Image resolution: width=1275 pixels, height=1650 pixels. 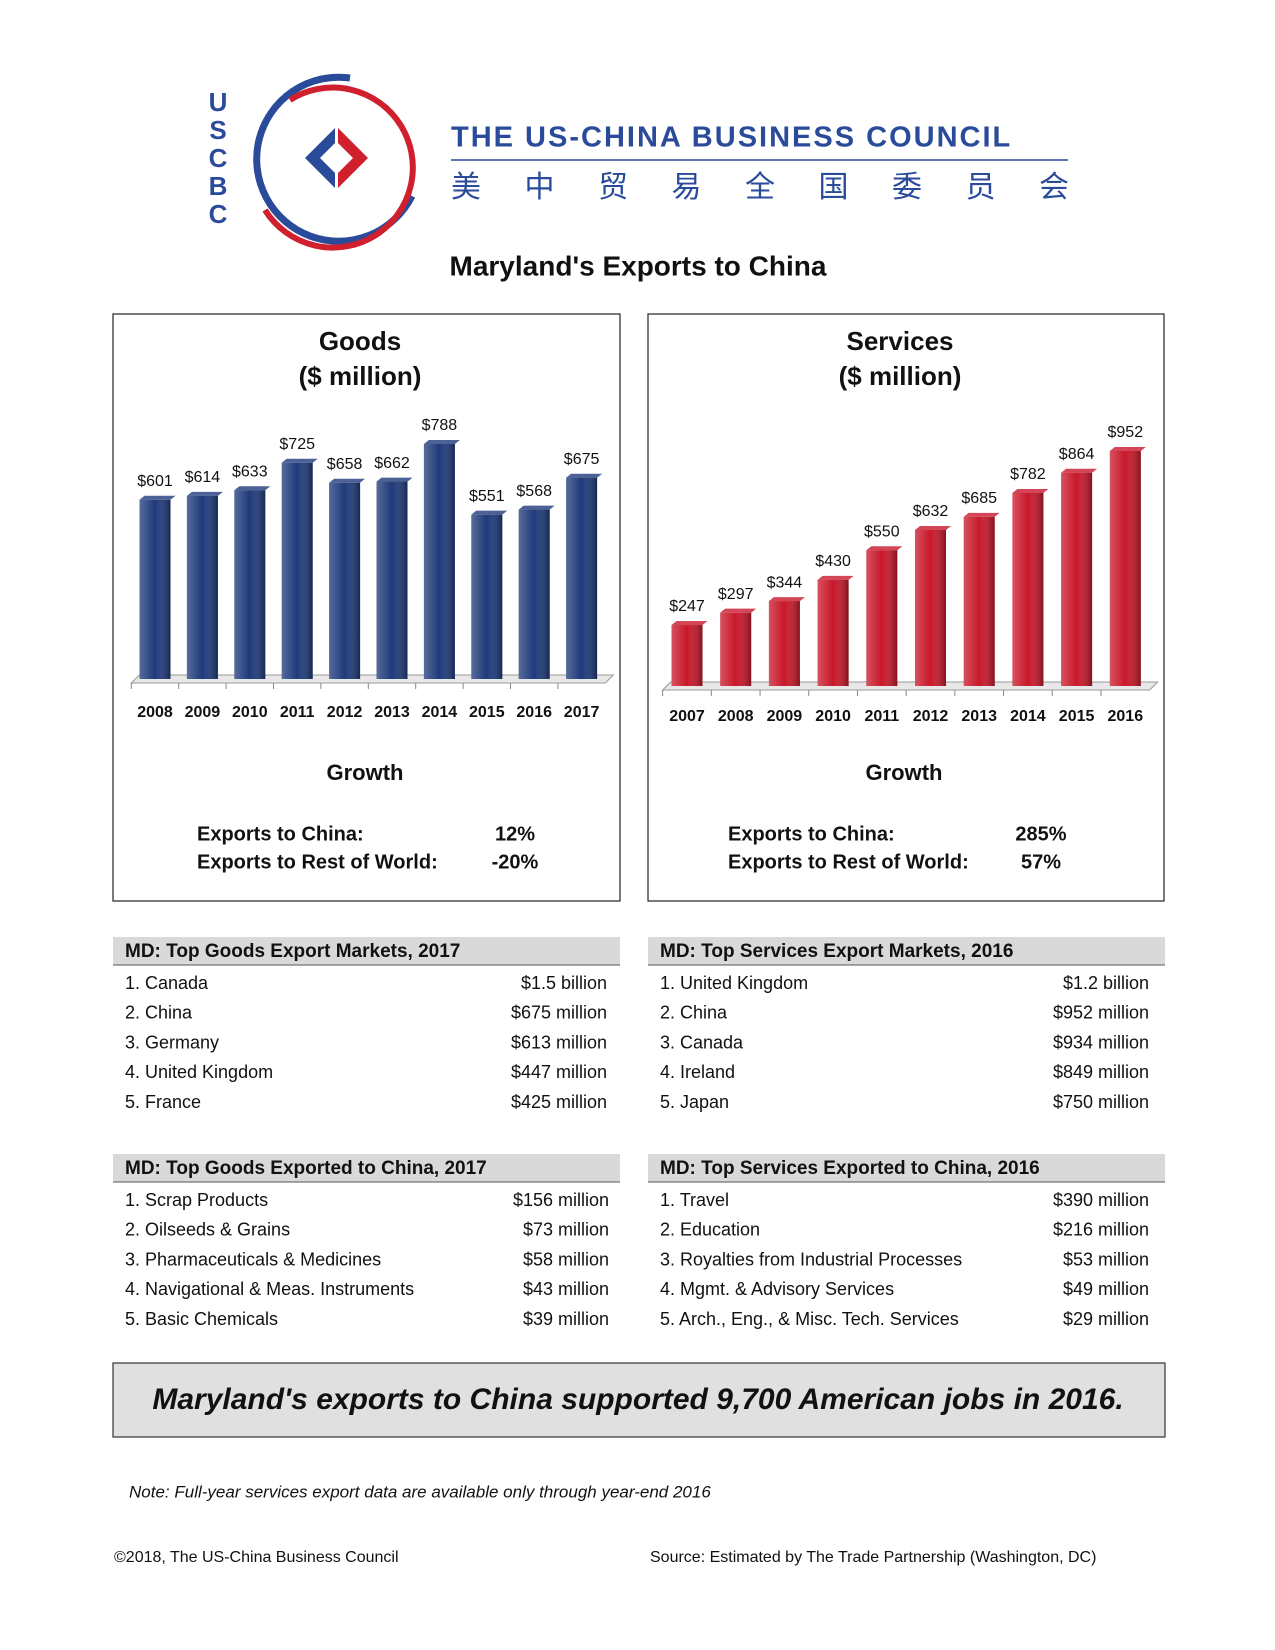 I want to click on table-value: $675 million, so click(x=559, y=1013).